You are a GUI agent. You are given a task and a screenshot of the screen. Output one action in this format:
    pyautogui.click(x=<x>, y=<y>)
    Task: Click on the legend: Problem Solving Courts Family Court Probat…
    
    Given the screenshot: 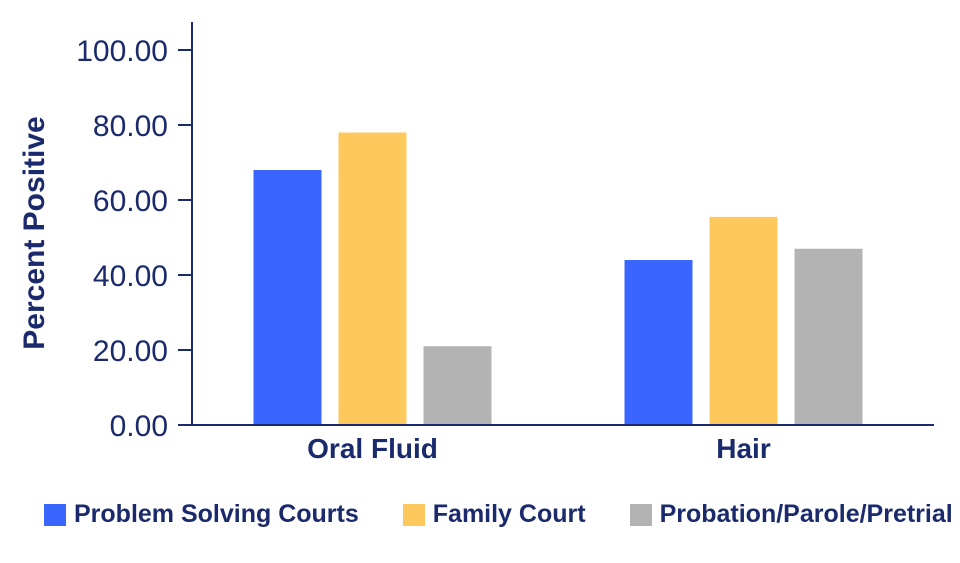 What is the action you would take?
    pyautogui.click(x=502, y=514)
    